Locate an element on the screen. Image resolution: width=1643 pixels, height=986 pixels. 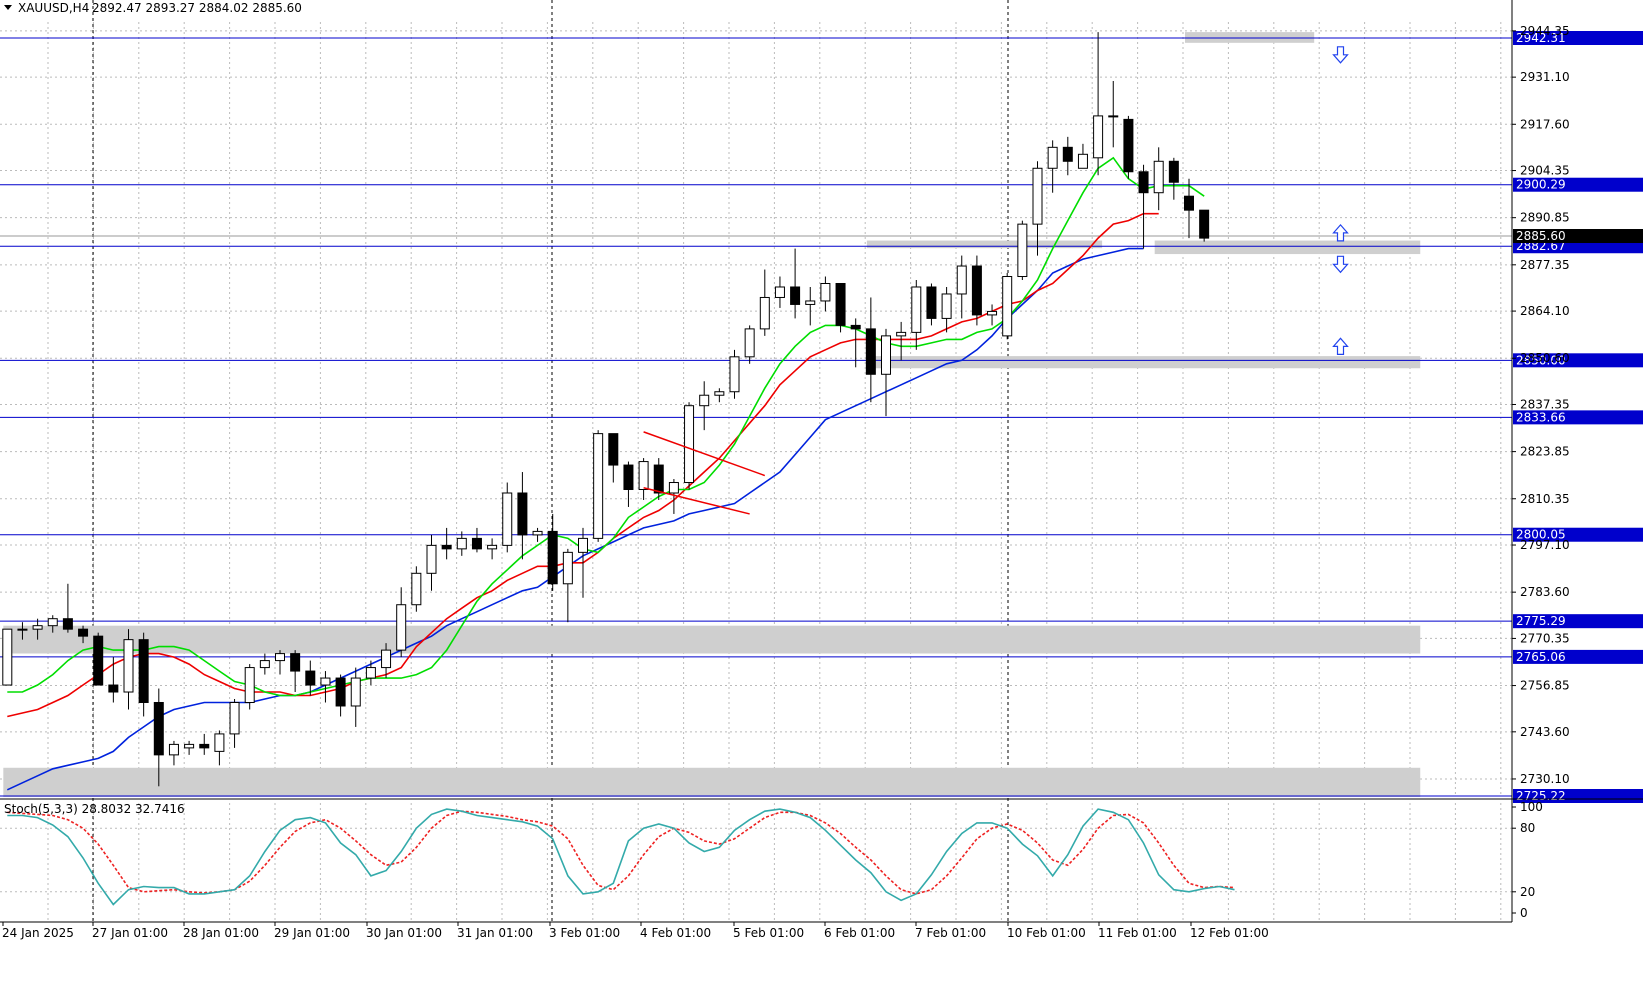
level-label: 2833.66 is located at coordinates (1541, 417).